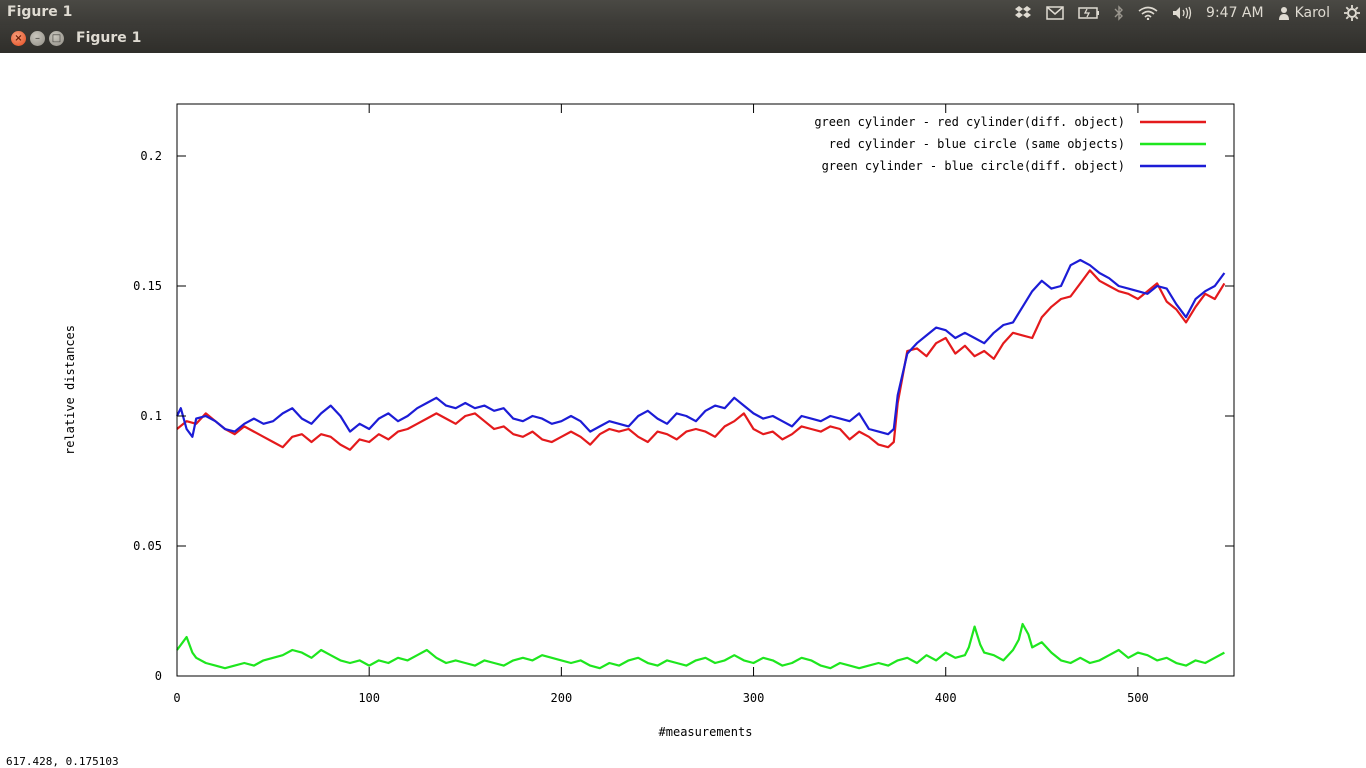 The image size is (1366, 768). I want to click on gear-icon, so click(1352, 12).